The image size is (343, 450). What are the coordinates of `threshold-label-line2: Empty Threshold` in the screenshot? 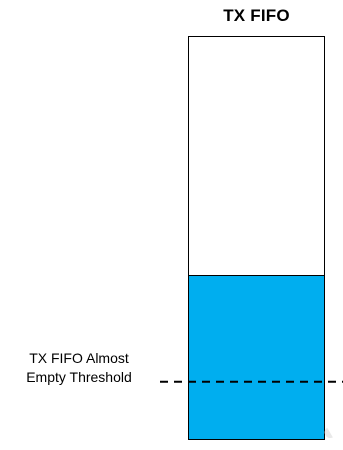 It's located at (79, 377).